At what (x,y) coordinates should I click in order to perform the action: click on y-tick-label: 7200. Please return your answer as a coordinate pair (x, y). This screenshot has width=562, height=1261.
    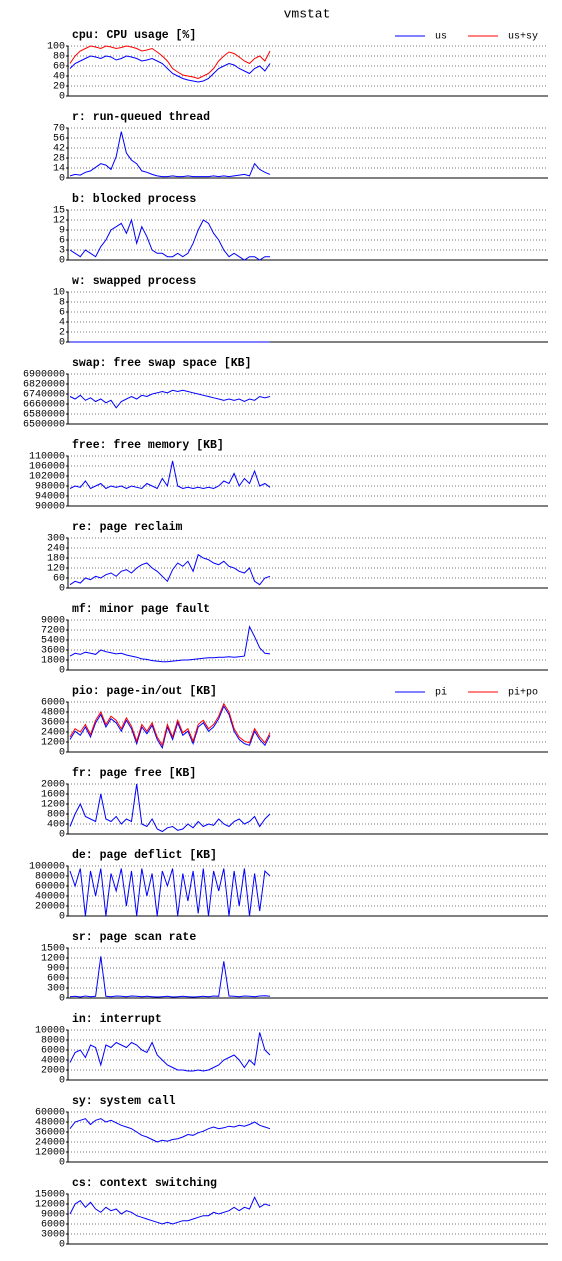
    Looking at the image, I should click on (53, 631).